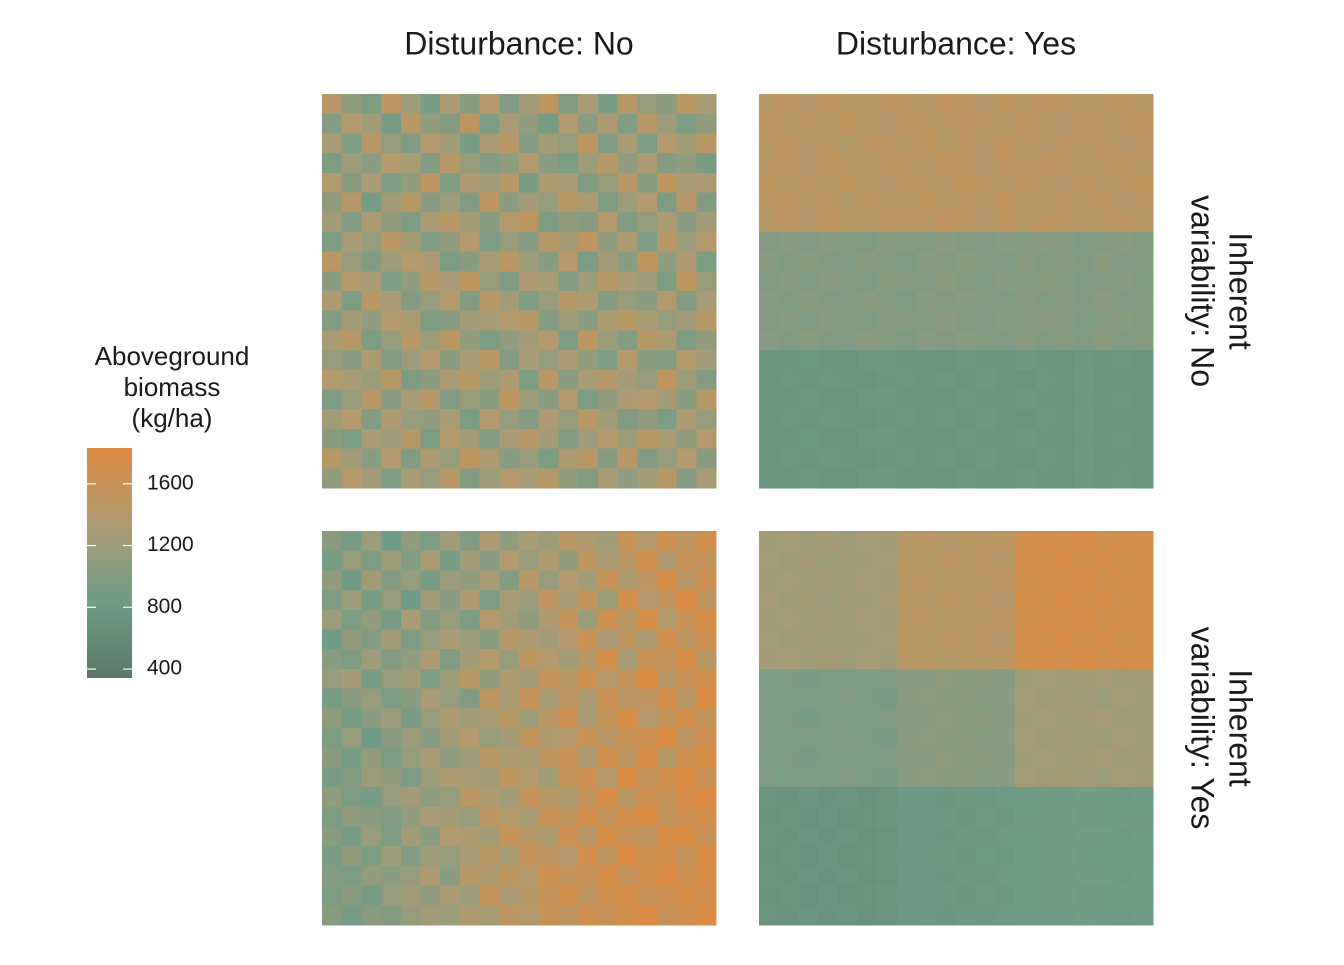 The height and width of the screenshot is (965, 1344). I want to click on row-strip-label: Inherent, so click(1241, 728).